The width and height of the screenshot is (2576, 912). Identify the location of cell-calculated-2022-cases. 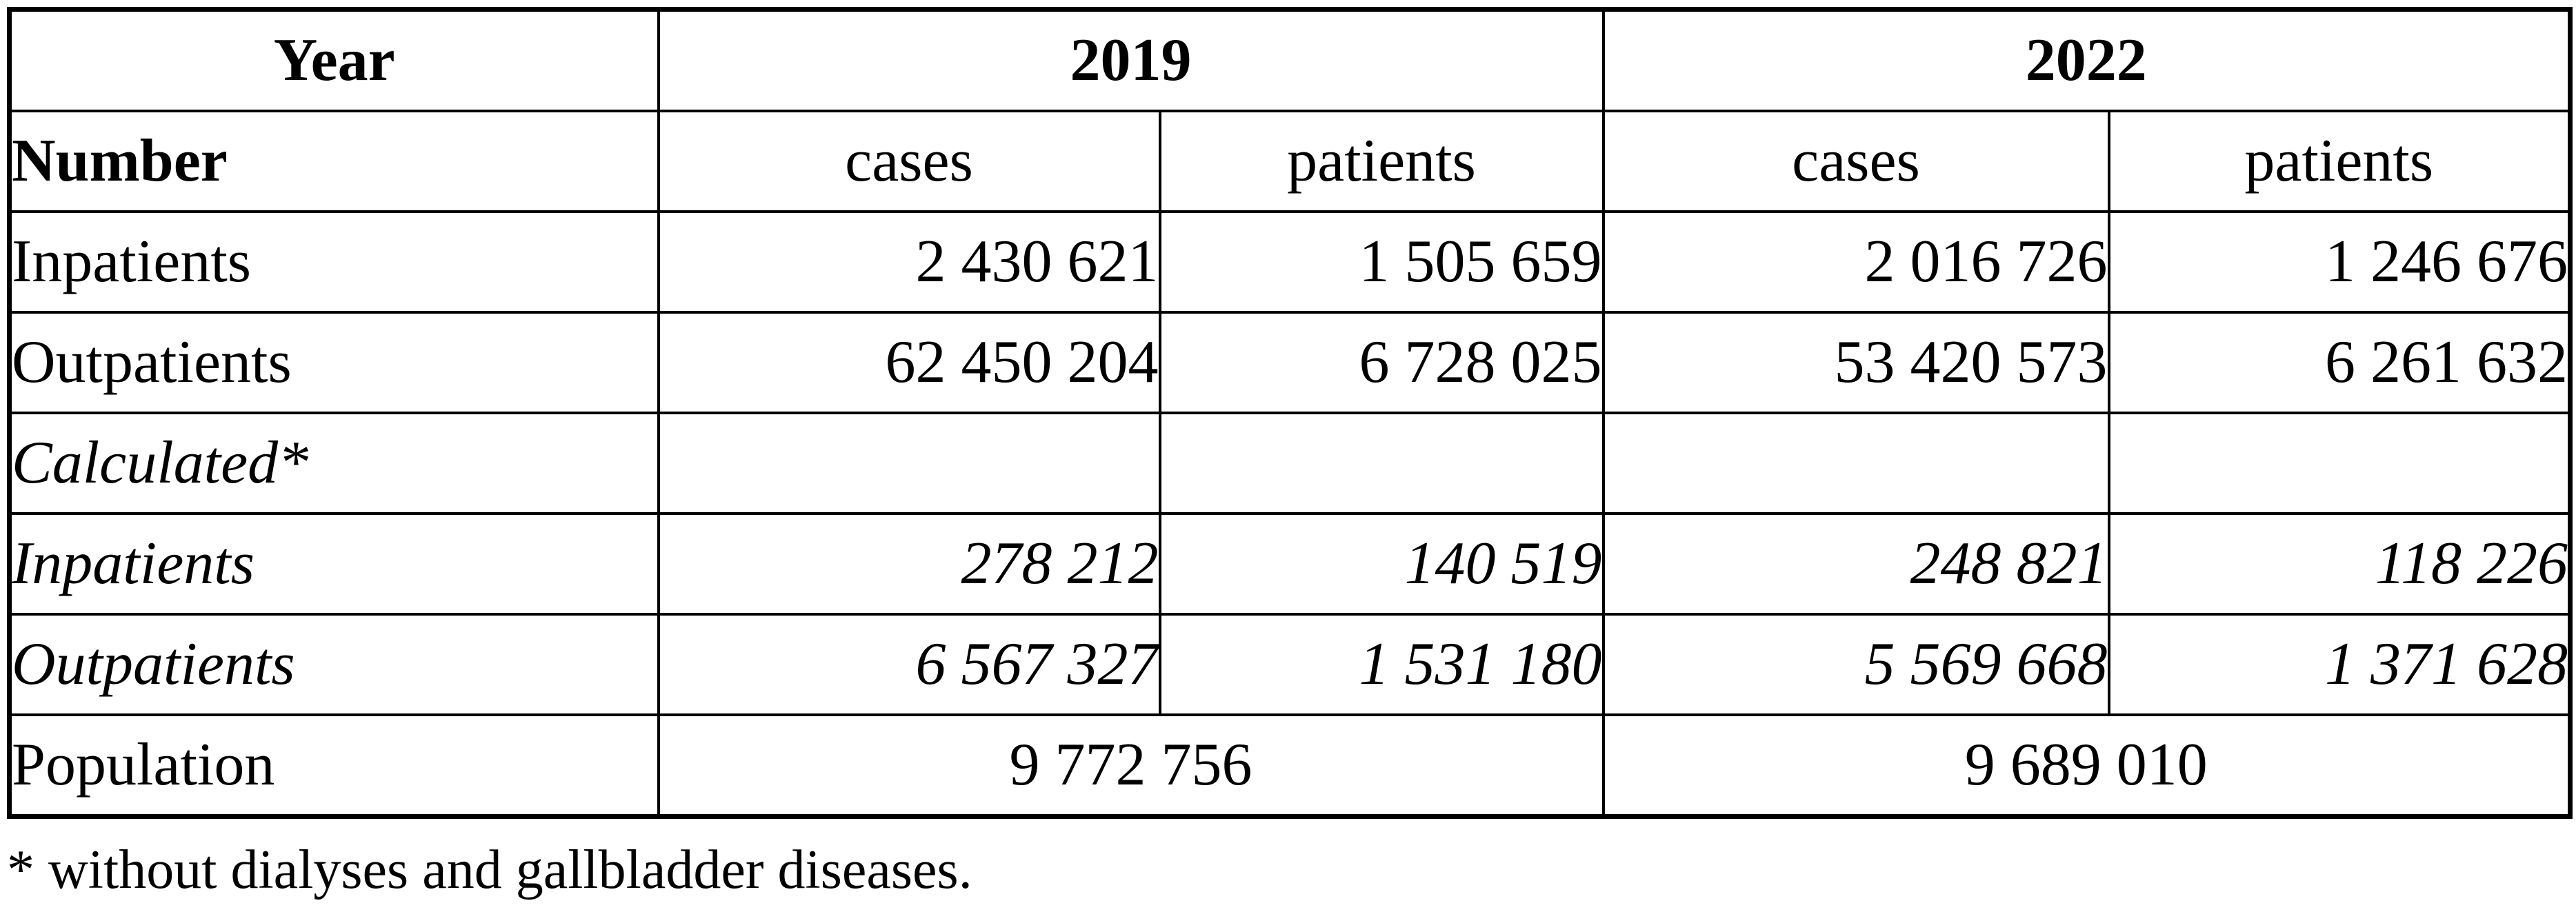
(1855, 463).